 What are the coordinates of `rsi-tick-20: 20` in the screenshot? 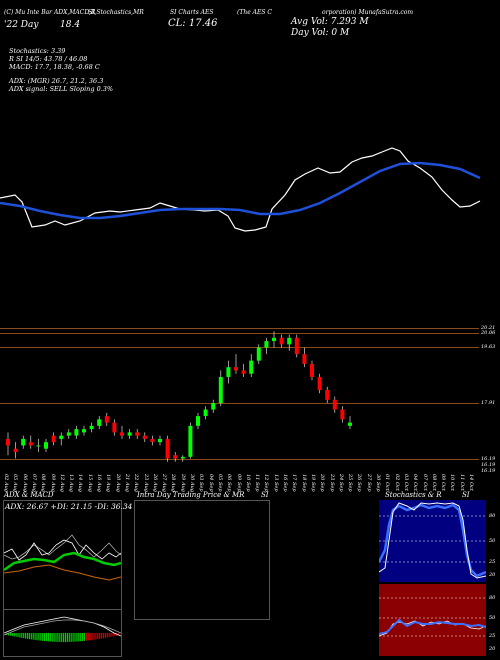 It's located at (492, 649).